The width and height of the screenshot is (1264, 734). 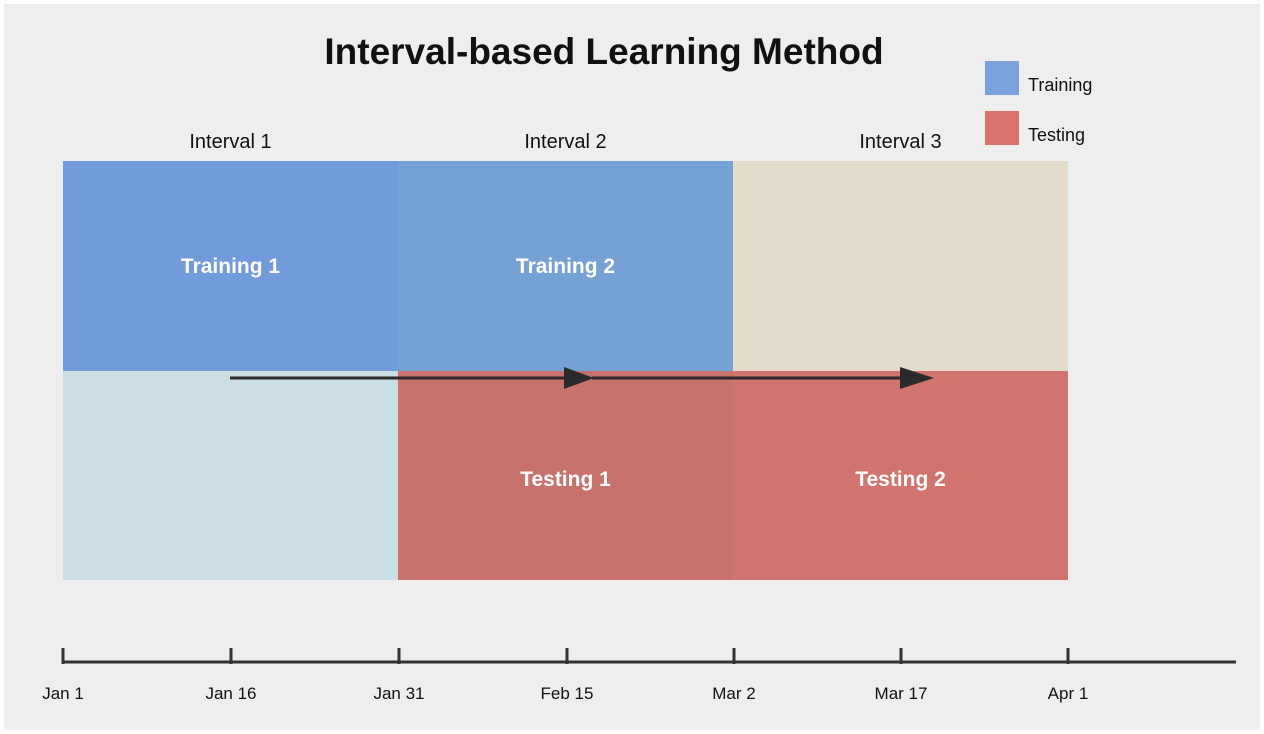 What do you see at coordinates (399, 693) in the screenshot?
I see `timeline-tick-label-3: Jan 31` at bounding box center [399, 693].